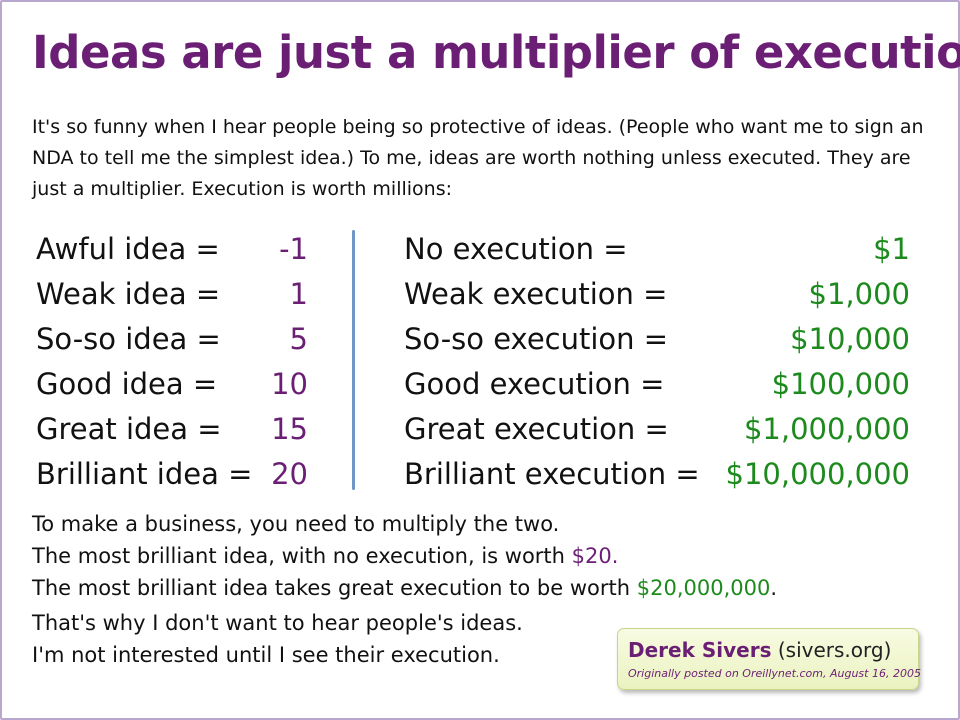  I want to click on execution-row: Good execution = $100,000, so click(657, 383).